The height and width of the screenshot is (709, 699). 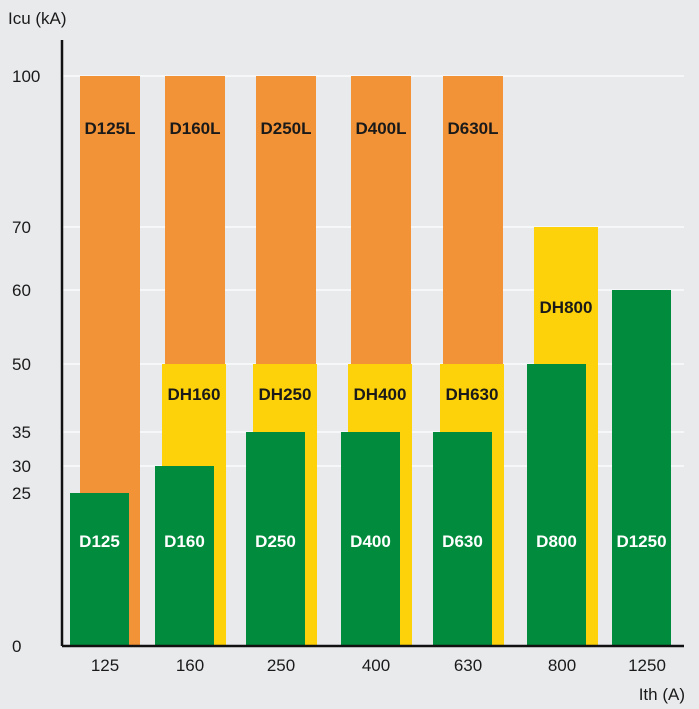 What do you see at coordinates (26, 76) in the screenshot?
I see `y-tick-label: 100` at bounding box center [26, 76].